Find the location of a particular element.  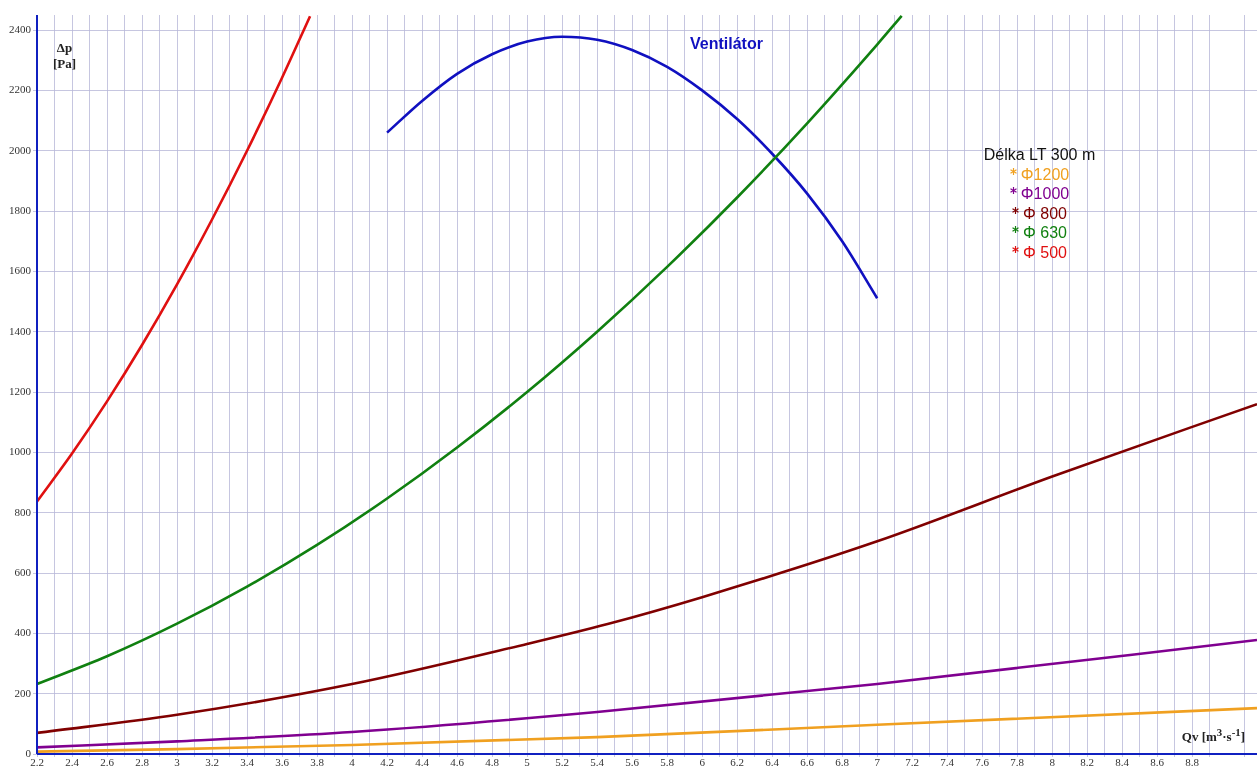

x-tick-label: 8.6 is located at coordinates (1157, 762).